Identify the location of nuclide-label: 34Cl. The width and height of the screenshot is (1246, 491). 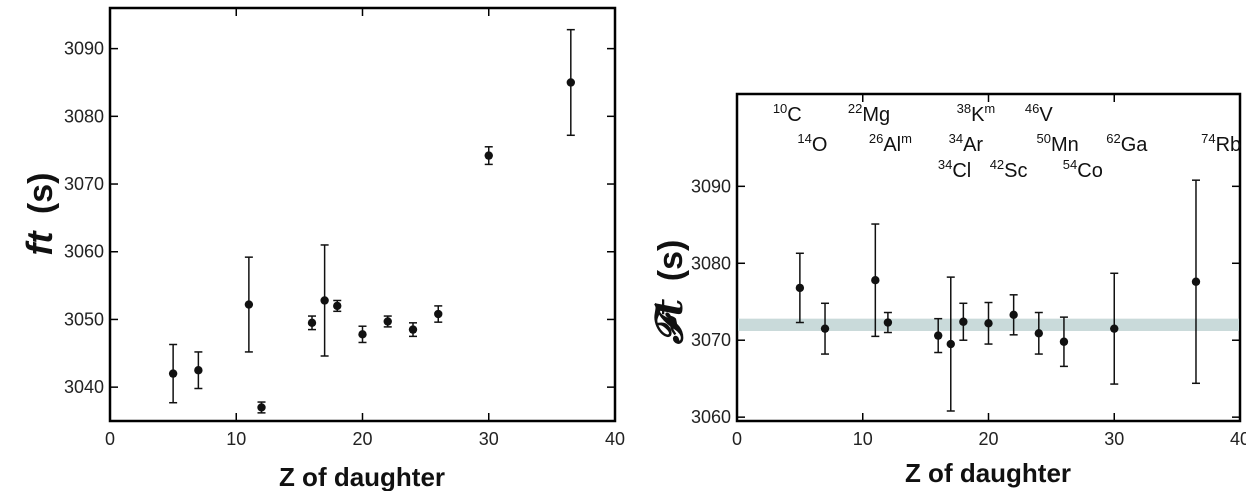
(954, 169).